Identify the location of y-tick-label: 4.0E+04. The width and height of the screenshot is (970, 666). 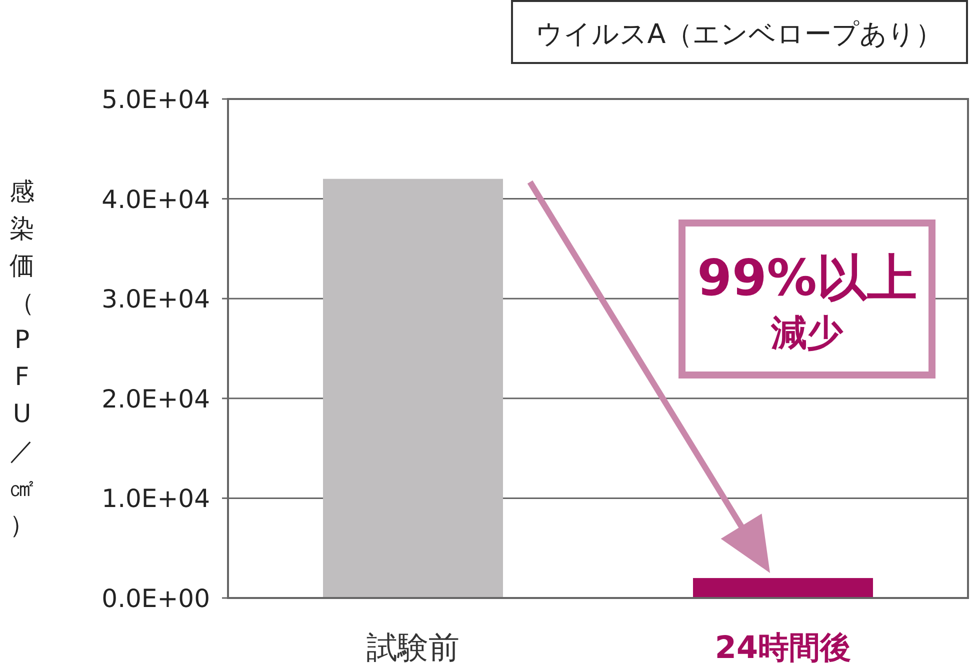
(156, 199).